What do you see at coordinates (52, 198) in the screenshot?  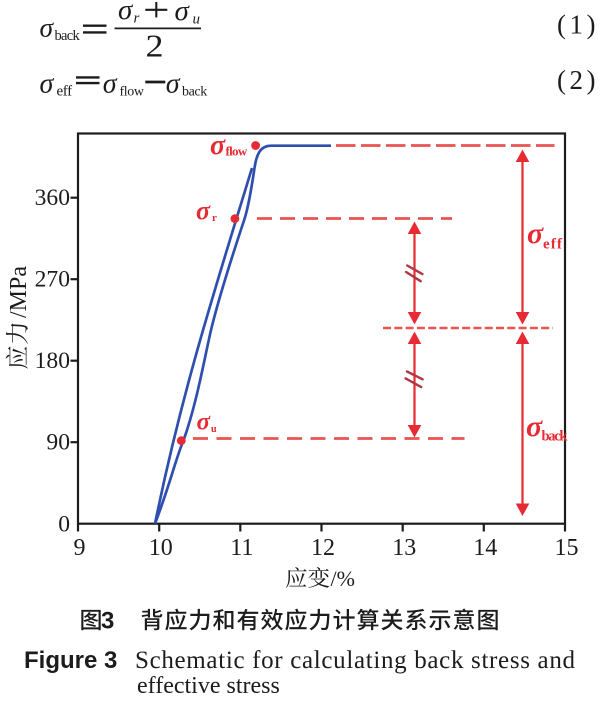 I see `svg-text: 360` at bounding box center [52, 198].